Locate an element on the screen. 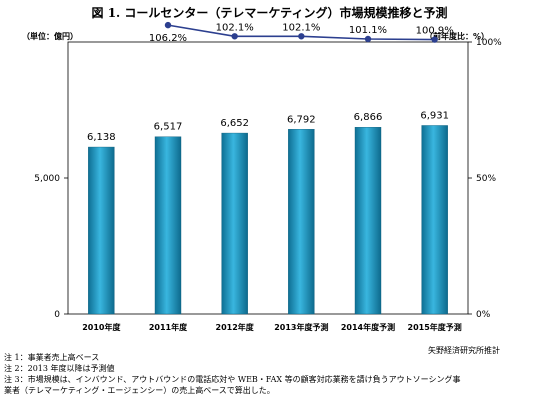 This screenshot has height=400, width=539. left-axis-tick-label: 0 is located at coordinates (57, 315).